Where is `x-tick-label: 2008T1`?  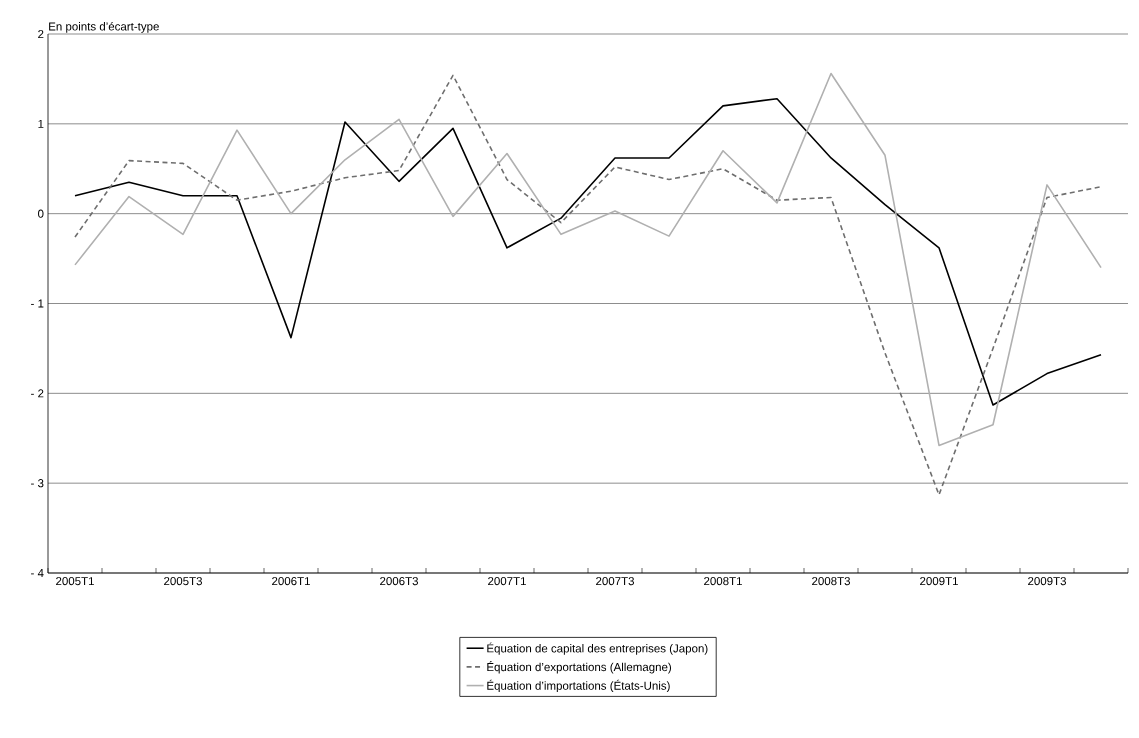 x-tick-label: 2008T1 is located at coordinates (723, 581).